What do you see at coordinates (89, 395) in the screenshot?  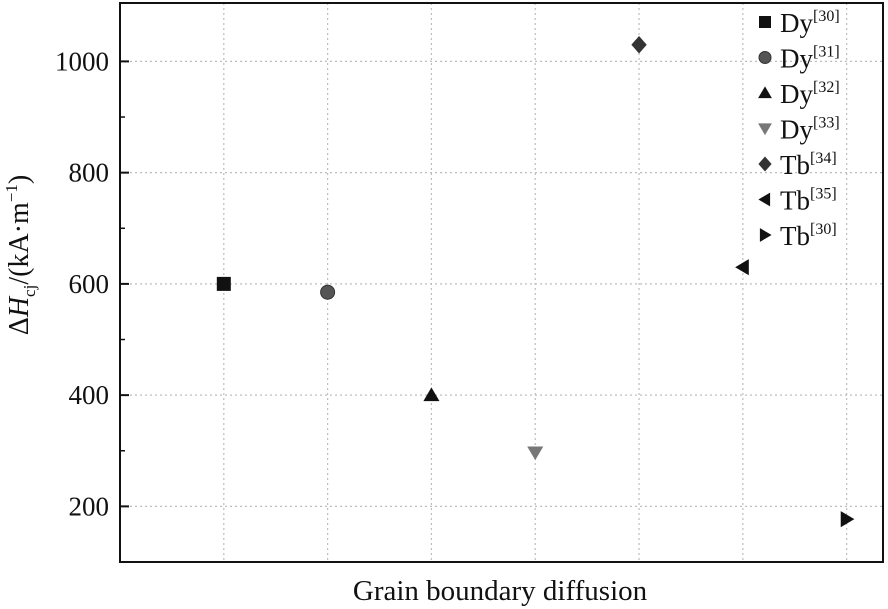 I see `y-tick-label: 400` at bounding box center [89, 395].